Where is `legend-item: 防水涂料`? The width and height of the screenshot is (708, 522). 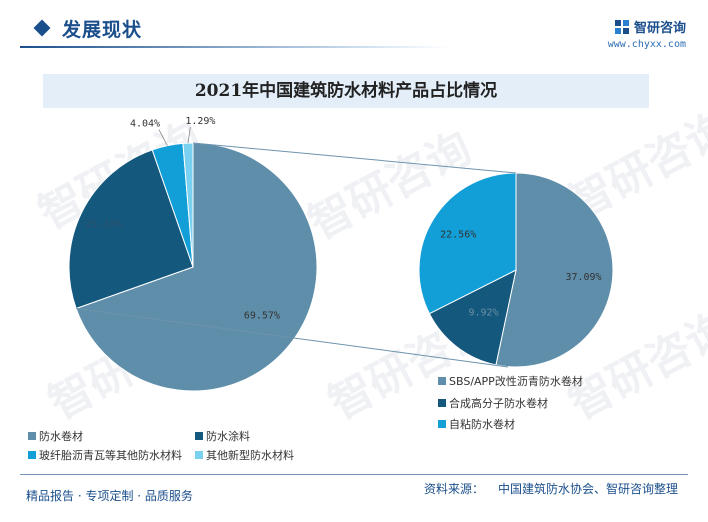 legend-item: 防水涂料 is located at coordinates (222, 437).